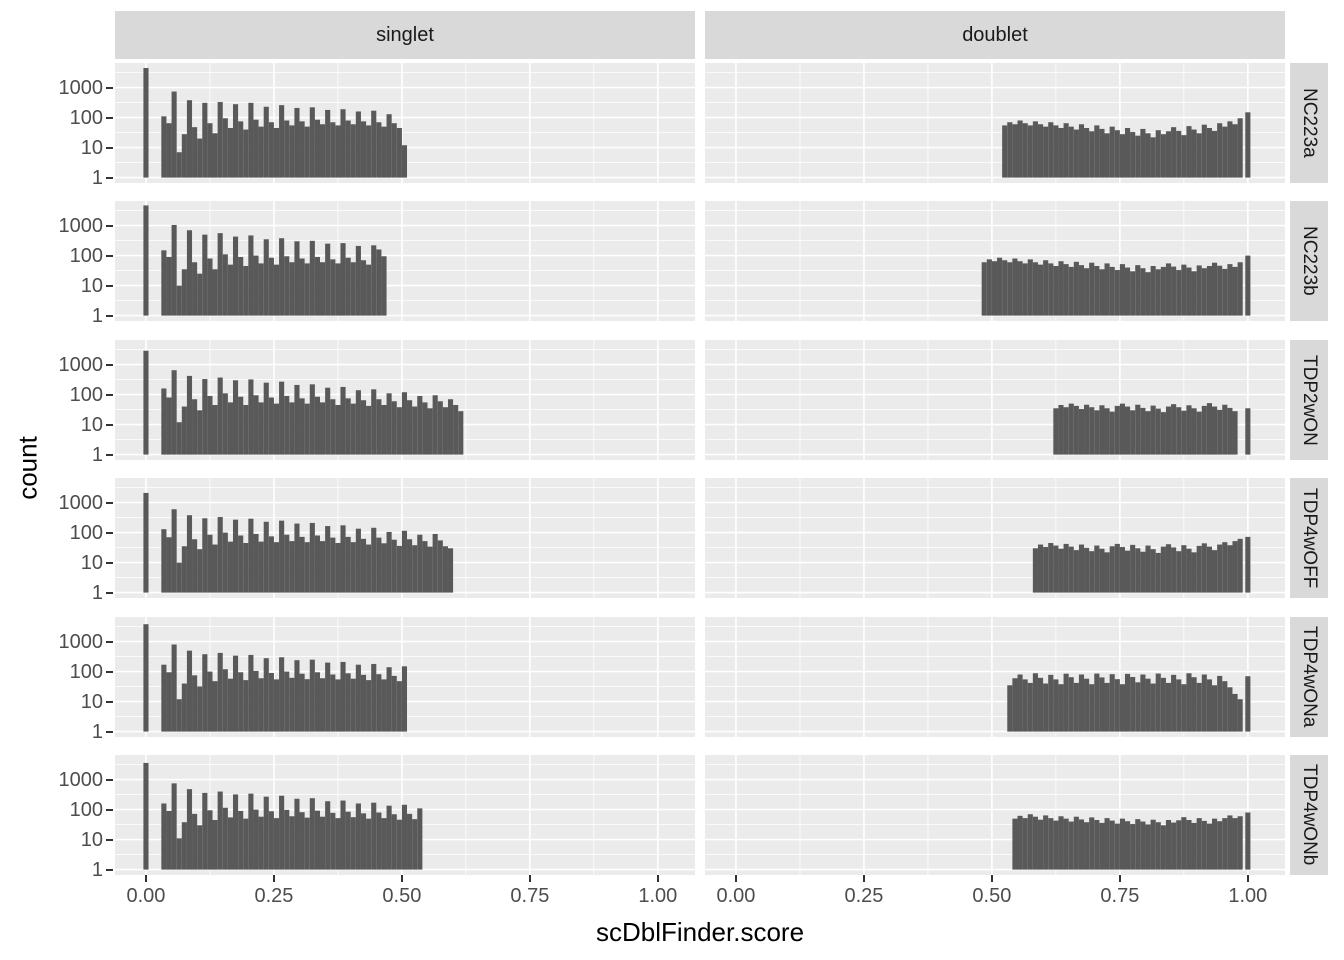 The image size is (1344, 960). What do you see at coordinates (1129, 702) in the screenshot?
I see `bars-TDP4wONa-doublet` at bounding box center [1129, 702].